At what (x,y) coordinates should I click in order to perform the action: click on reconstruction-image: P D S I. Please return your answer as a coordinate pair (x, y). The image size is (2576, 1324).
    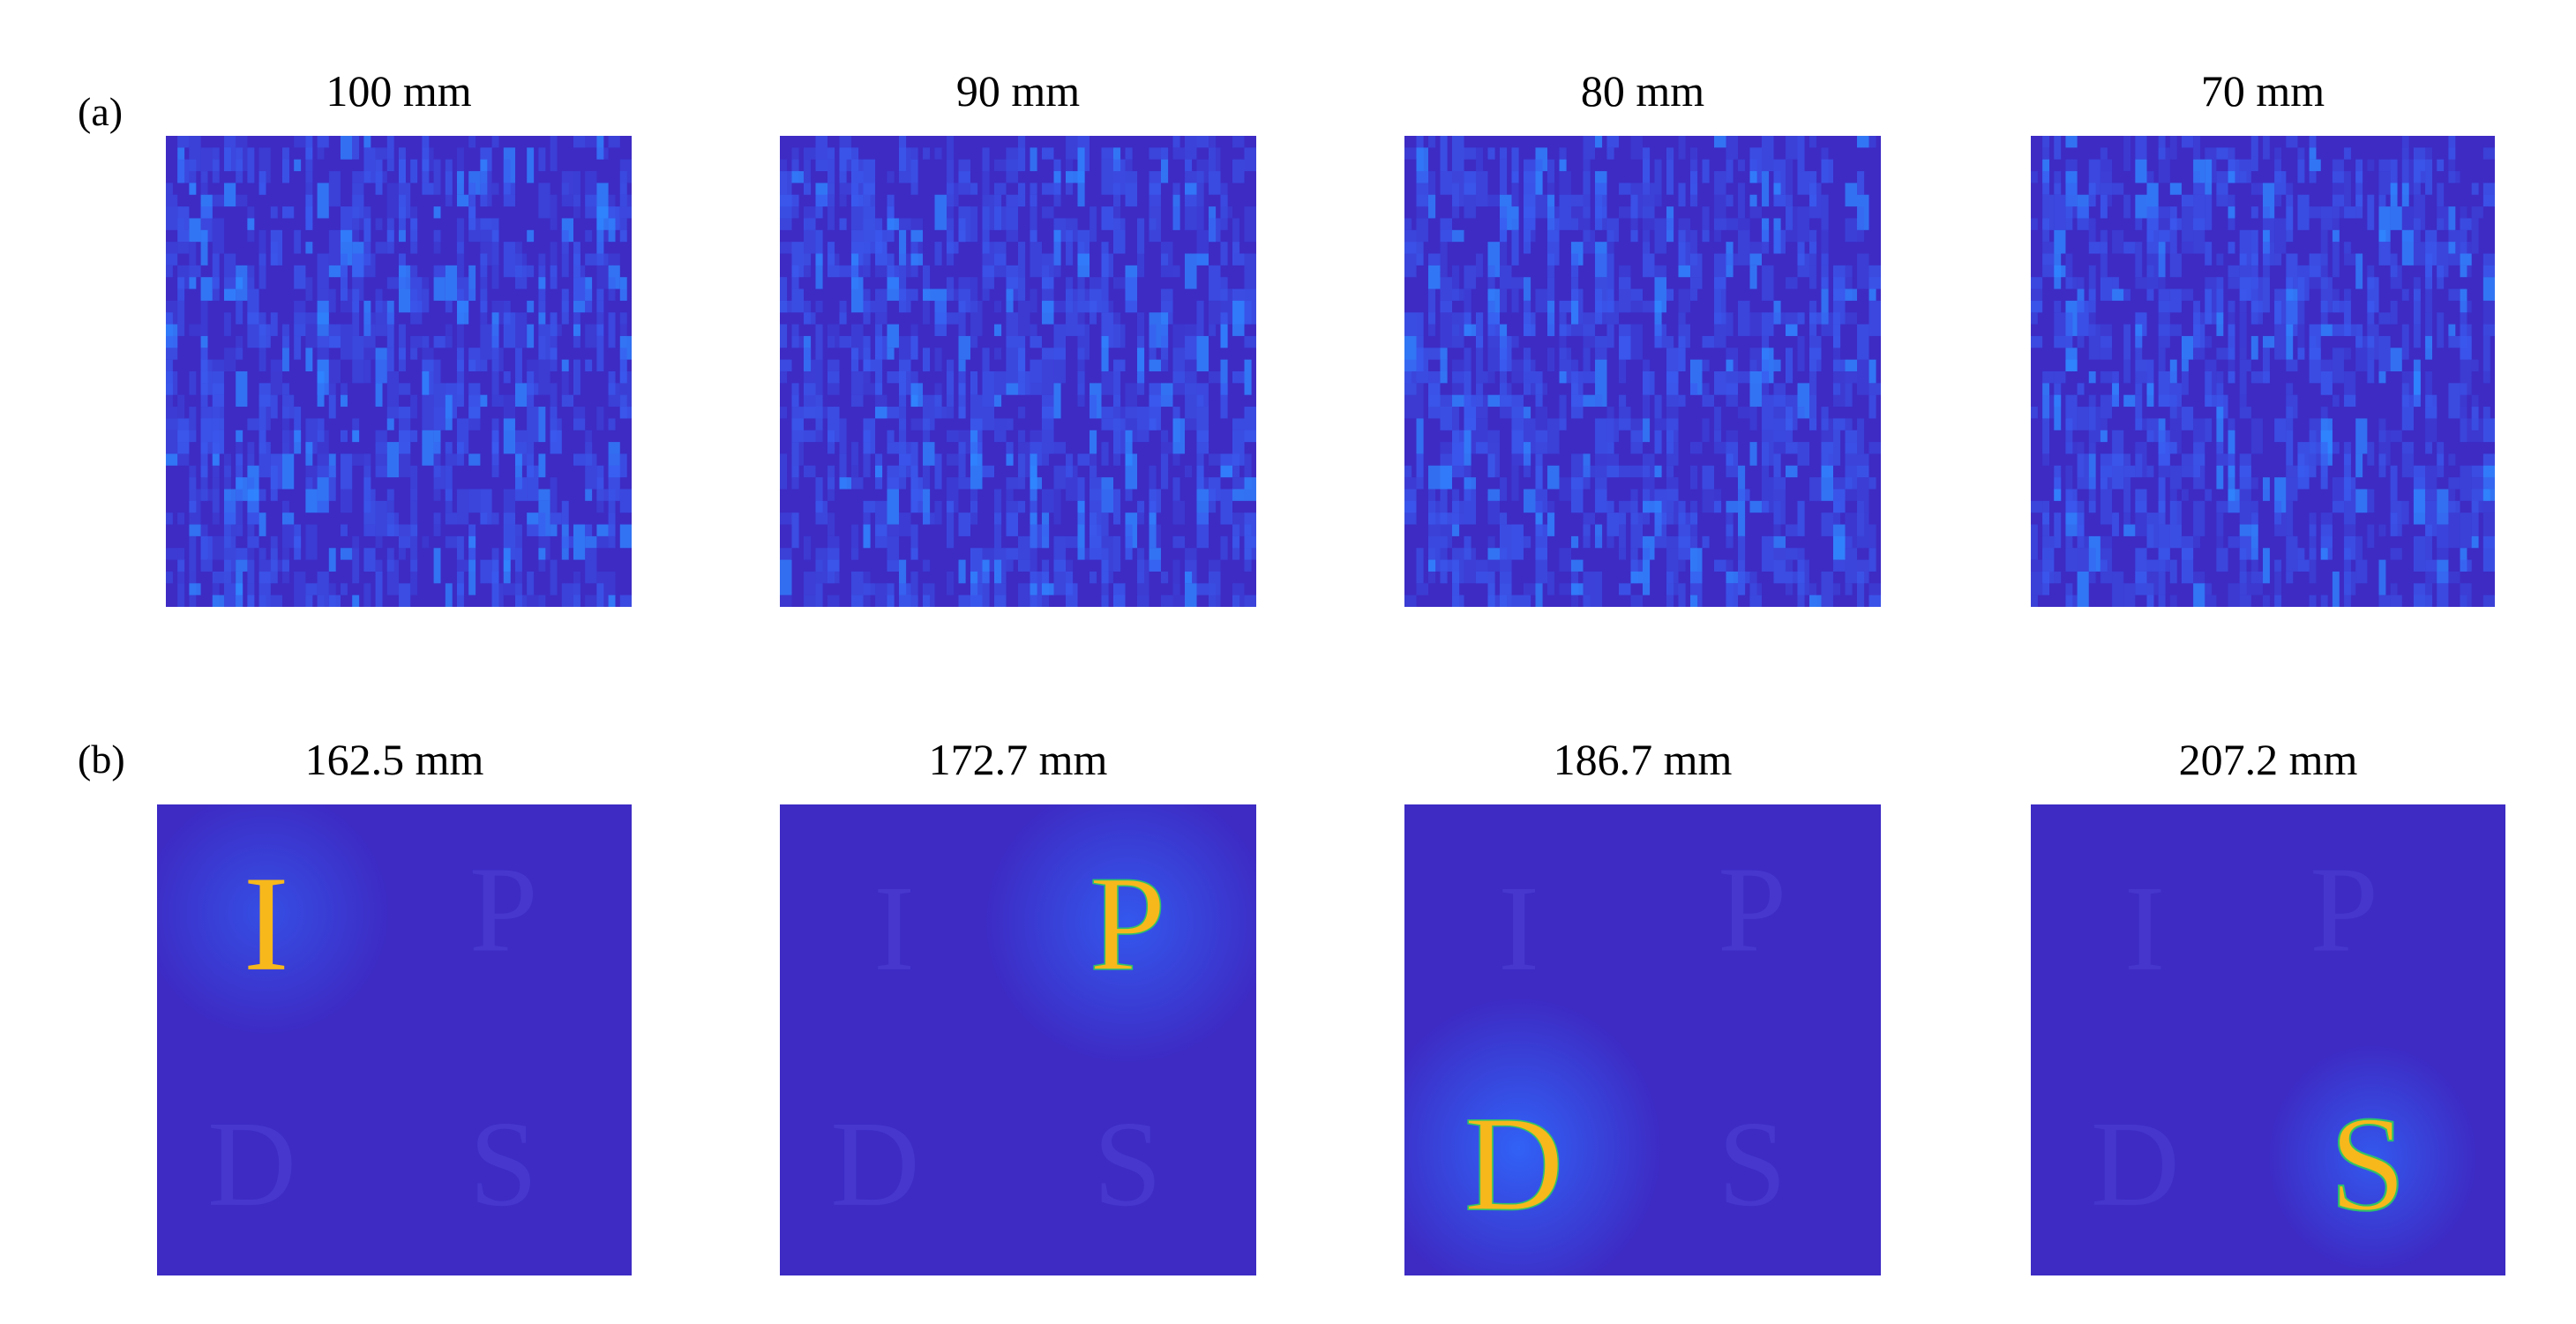
    Looking at the image, I should click on (395, 1039).